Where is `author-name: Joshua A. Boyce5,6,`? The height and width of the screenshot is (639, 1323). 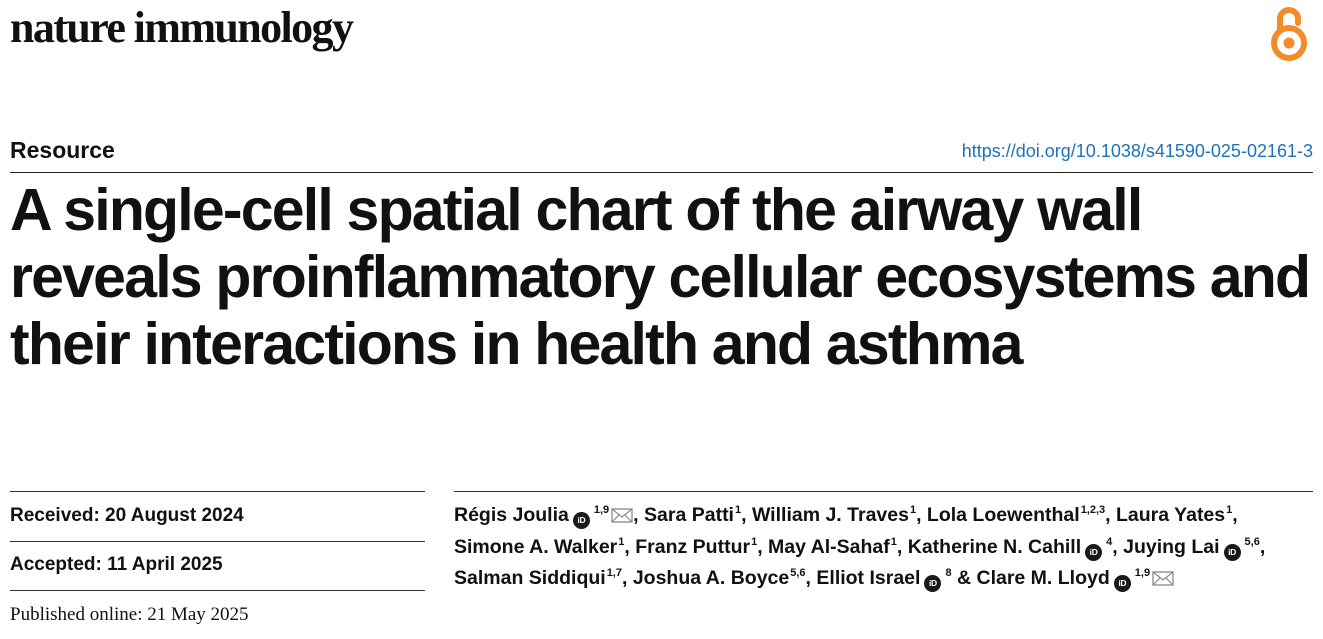
author-name: Joshua A. Boyce5,6, is located at coordinates (721, 578).